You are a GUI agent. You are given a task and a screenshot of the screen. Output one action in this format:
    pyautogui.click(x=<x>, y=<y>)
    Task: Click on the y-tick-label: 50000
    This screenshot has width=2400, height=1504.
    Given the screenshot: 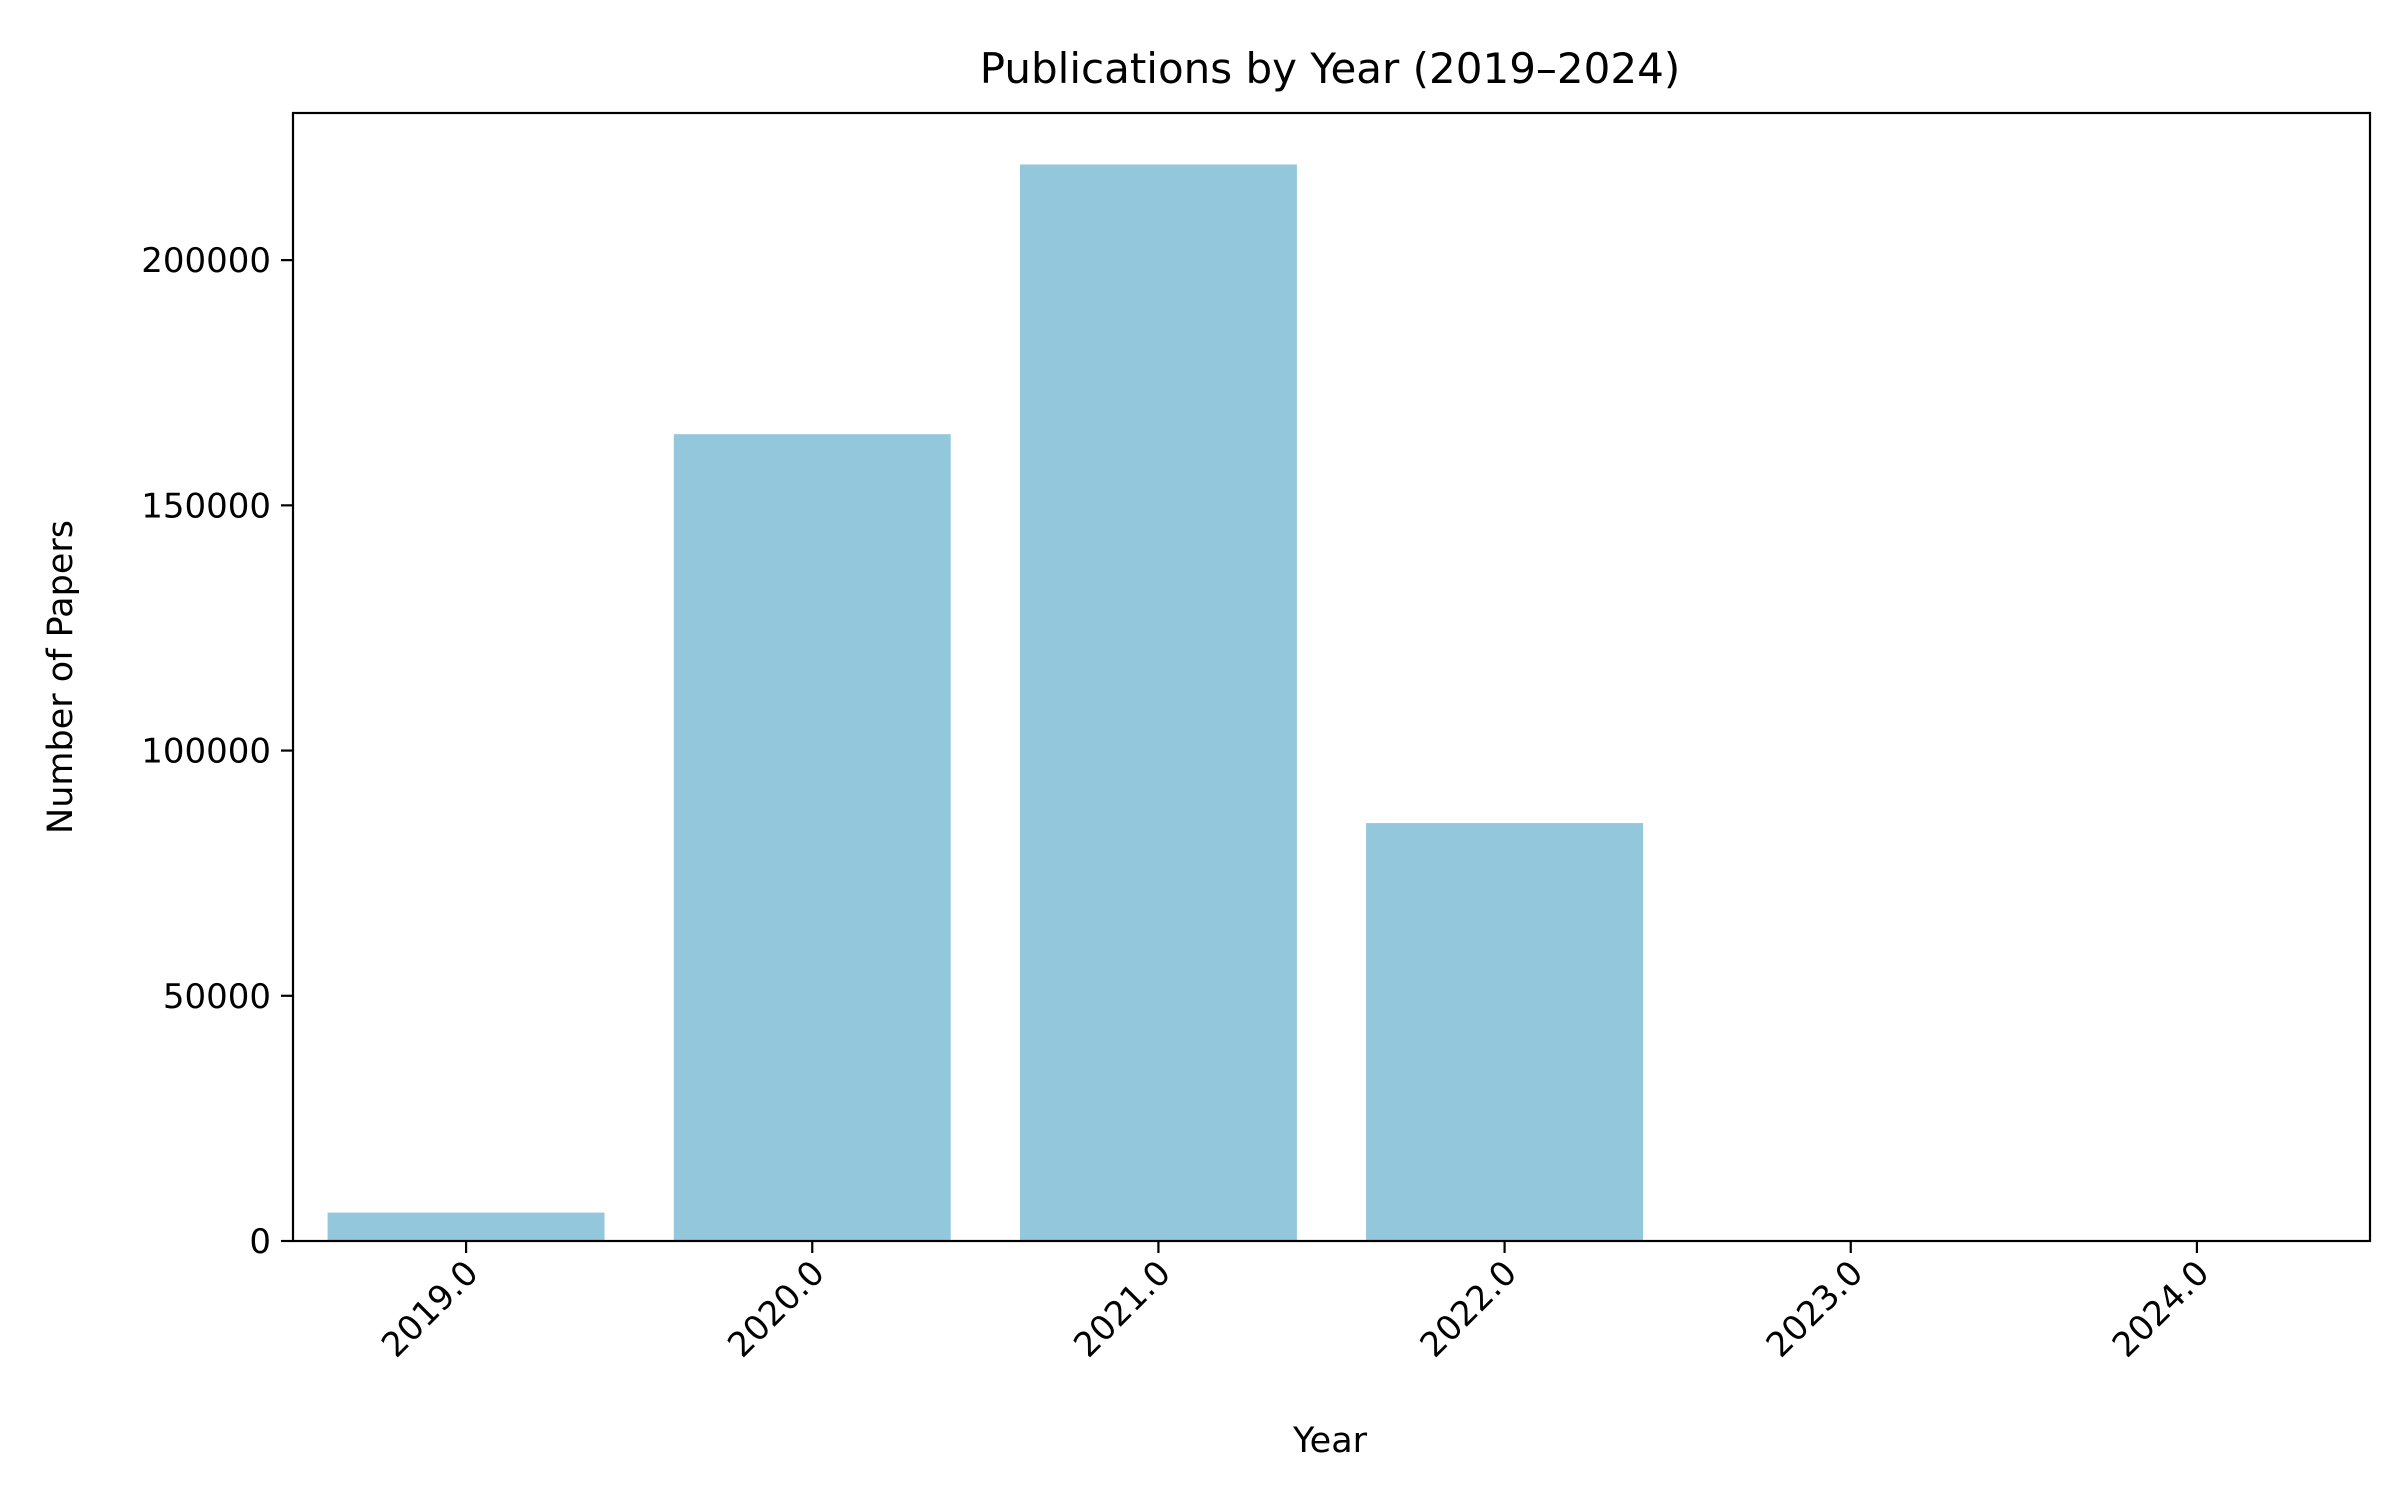 What is the action you would take?
    pyautogui.click(x=217, y=997)
    